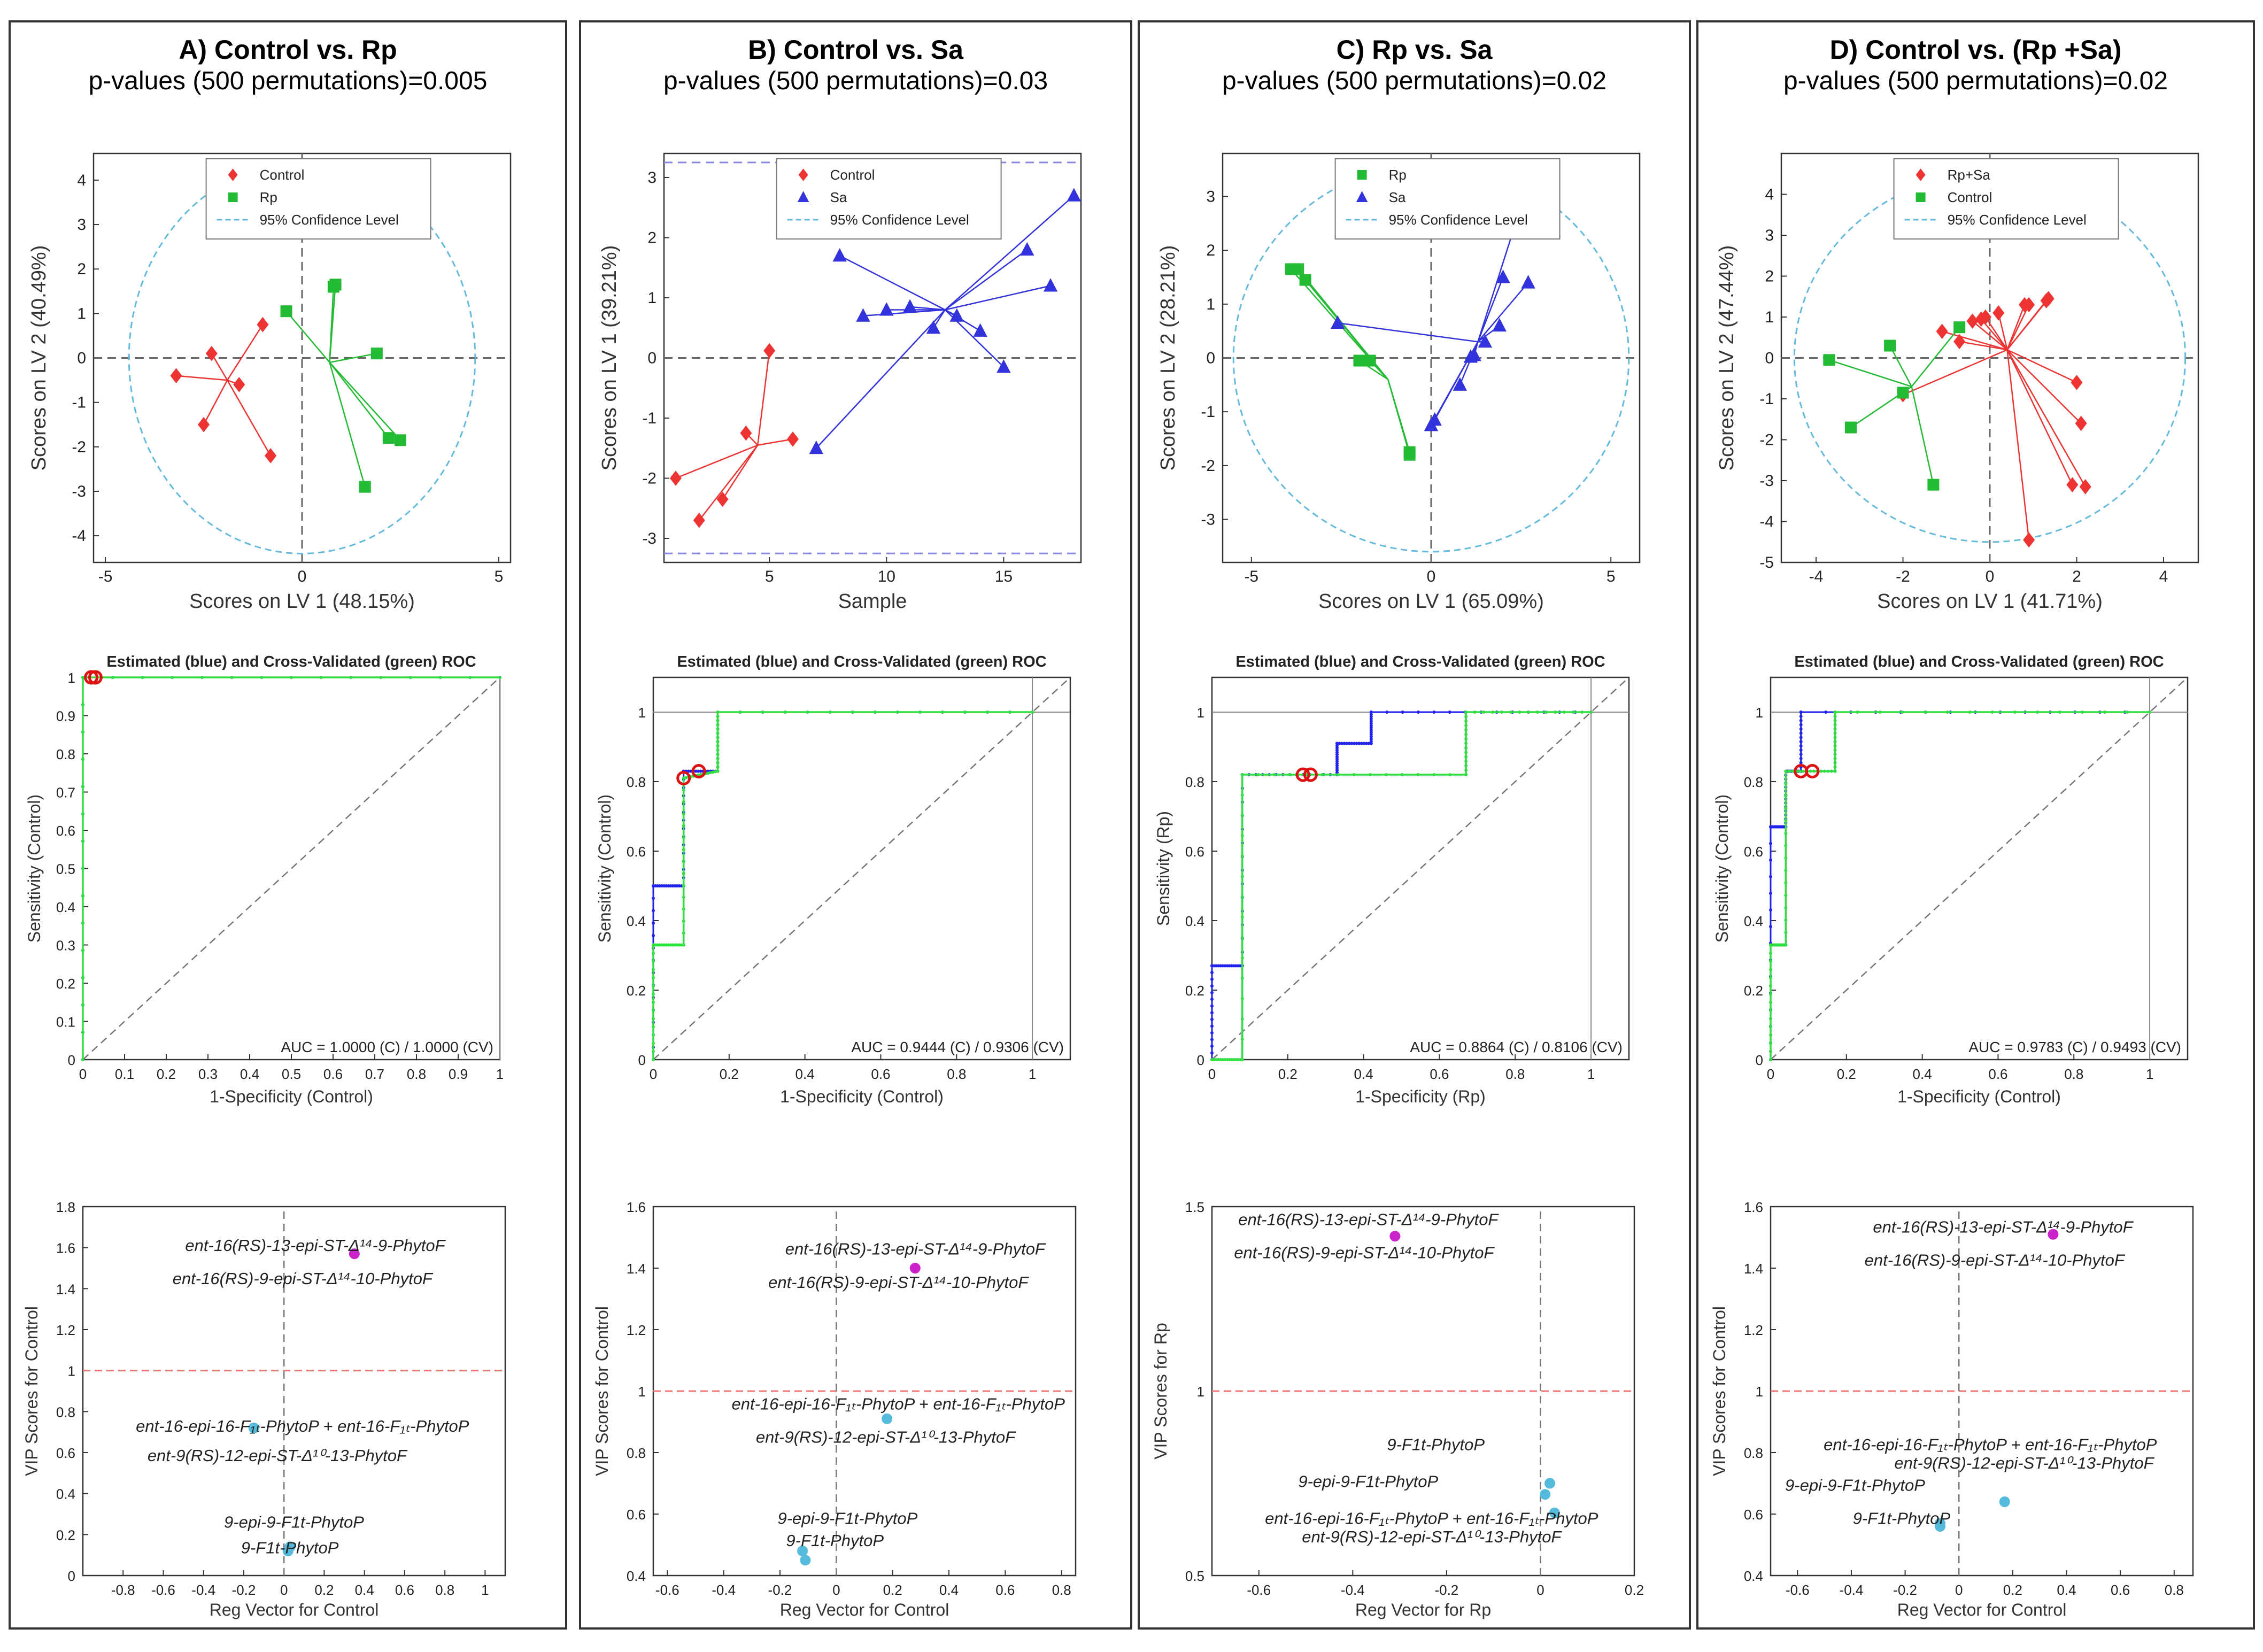 This screenshot has height=1652, width=2263. I want to click on compound-label: 9-epi-9-F1t-PhytoP, so click(1368, 1481).